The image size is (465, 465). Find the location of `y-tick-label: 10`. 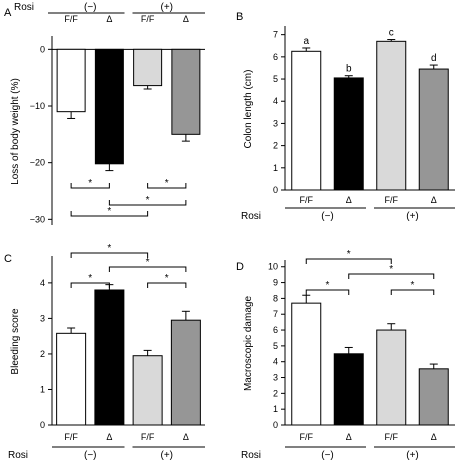

y-tick-label: 10 is located at coordinates (273, 267).